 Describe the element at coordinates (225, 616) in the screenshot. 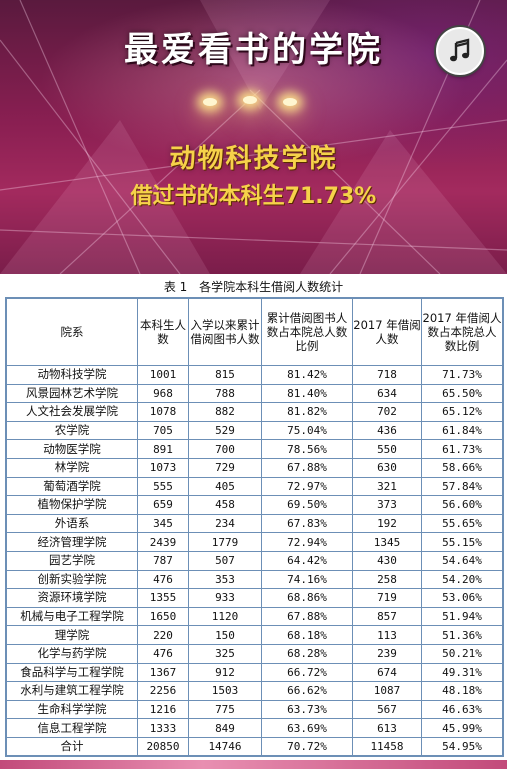

I see `value-cell: 1120` at that location.